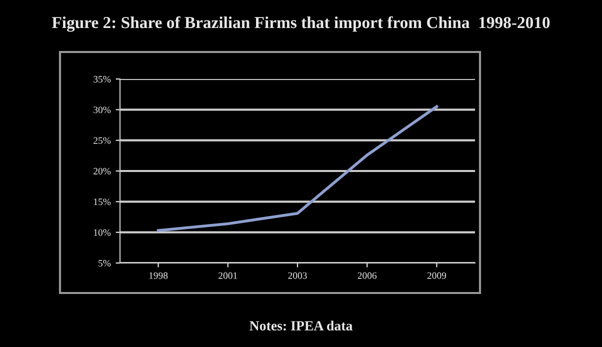  What do you see at coordinates (301, 325) in the screenshot?
I see `text: Notes: IPEA data` at bounding box center [301, 325].